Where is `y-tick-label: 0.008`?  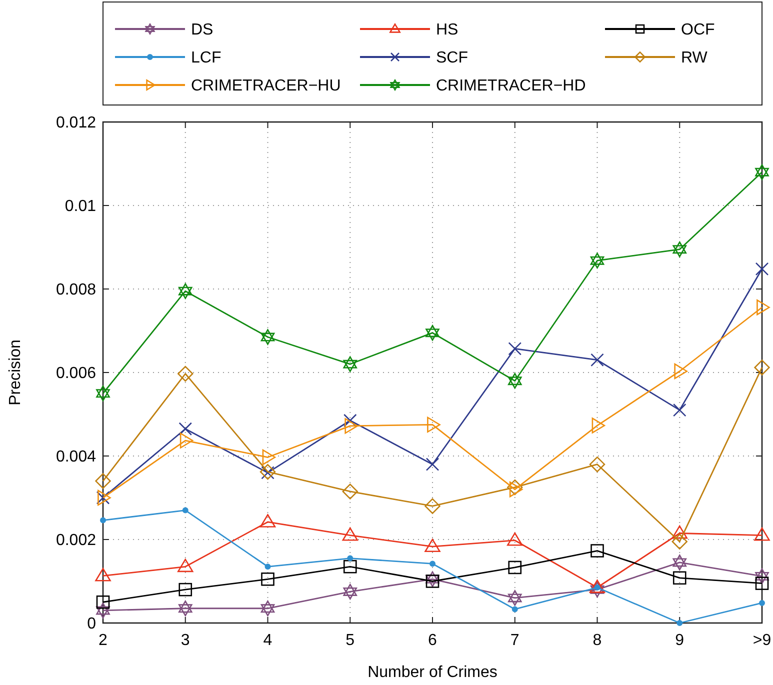 y-tick-label: 0.008 is located at coordinates (76, 290).